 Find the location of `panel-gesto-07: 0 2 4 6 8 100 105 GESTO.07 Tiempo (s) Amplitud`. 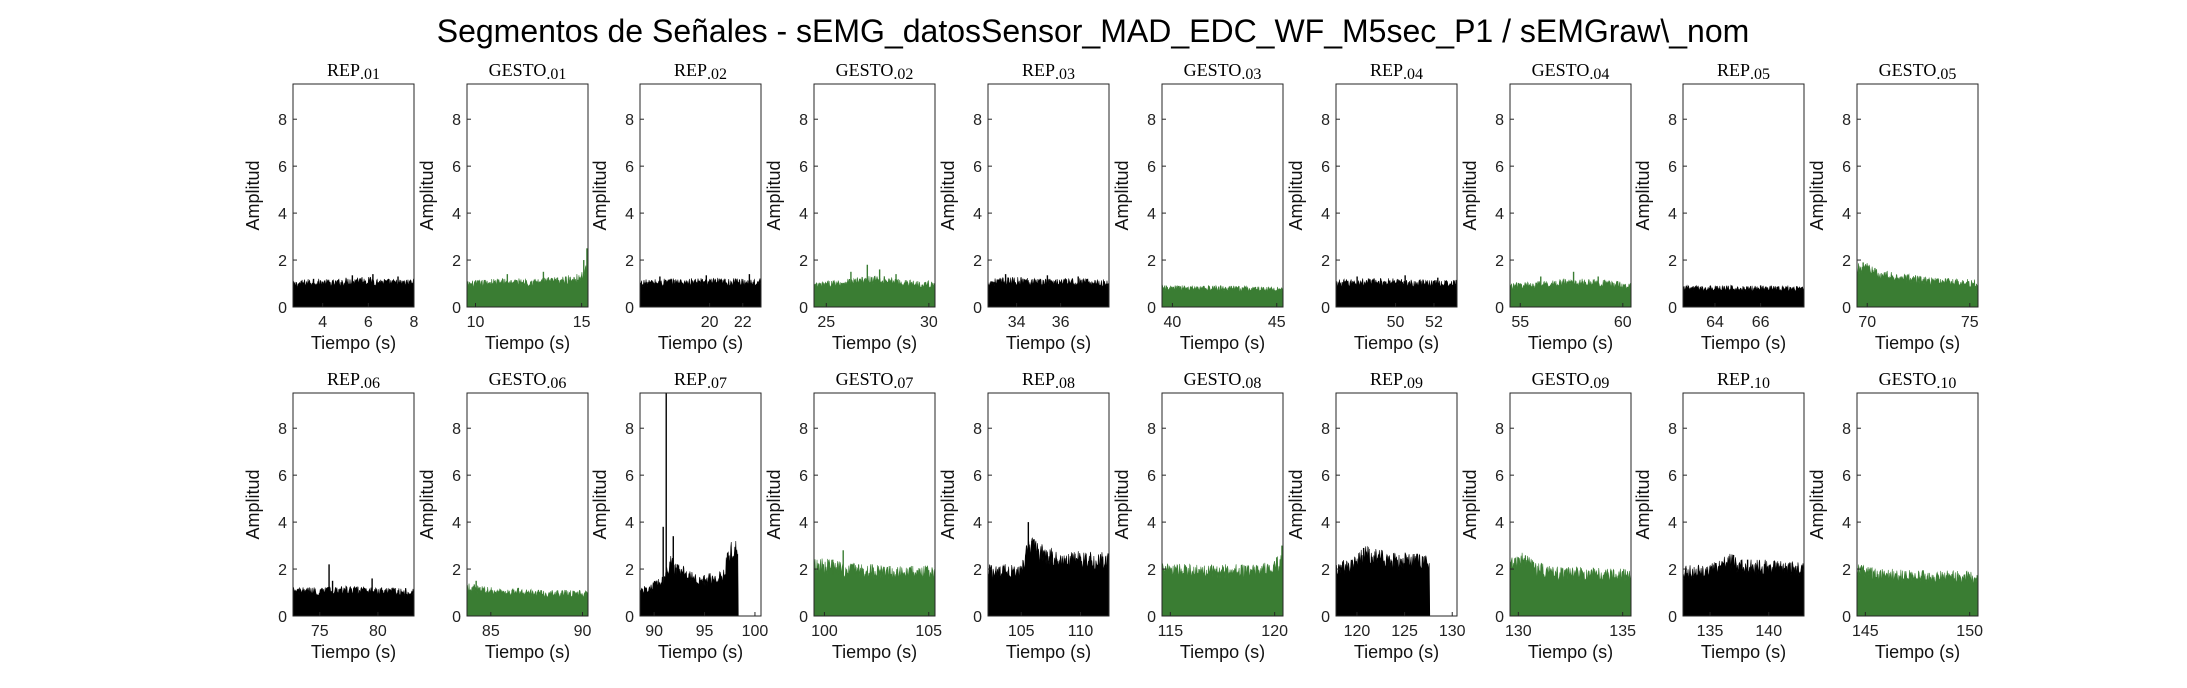

panel-gesto-07: 0 2 4 6 8 100 105 GESTO.07 Tiempo (s) Amplitud is located at coordinates (853, 515).